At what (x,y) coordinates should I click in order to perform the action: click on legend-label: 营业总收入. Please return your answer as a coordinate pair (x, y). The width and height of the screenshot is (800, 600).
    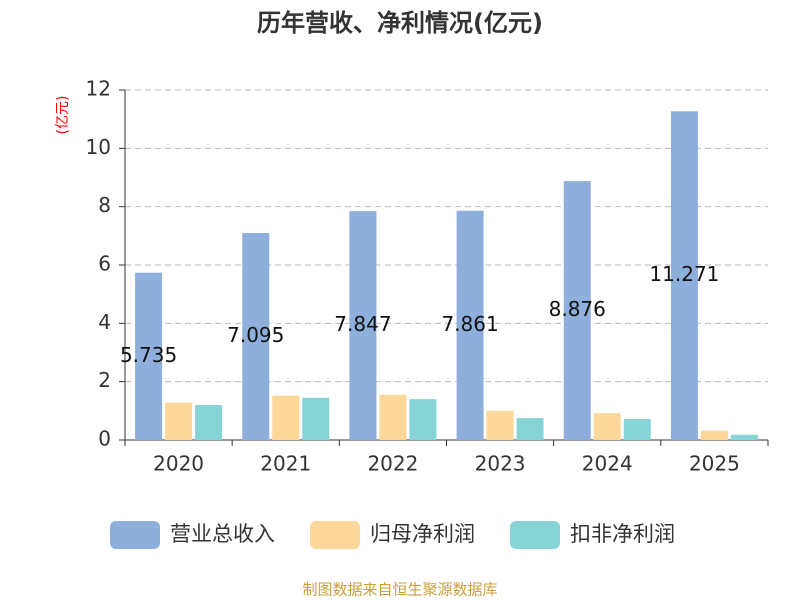
    Looking at the image, I should click on (222, 534).